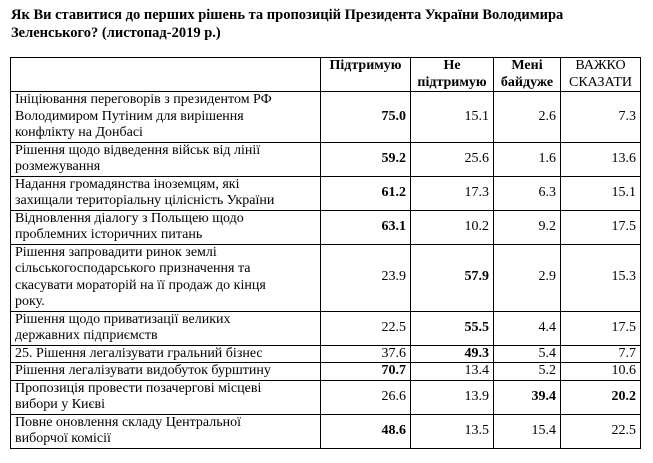 The image size is (653, 463). Describe the element at coordinates (527, 371) in the screenshot. I see `cell-indifferent: 5.2` at that location.